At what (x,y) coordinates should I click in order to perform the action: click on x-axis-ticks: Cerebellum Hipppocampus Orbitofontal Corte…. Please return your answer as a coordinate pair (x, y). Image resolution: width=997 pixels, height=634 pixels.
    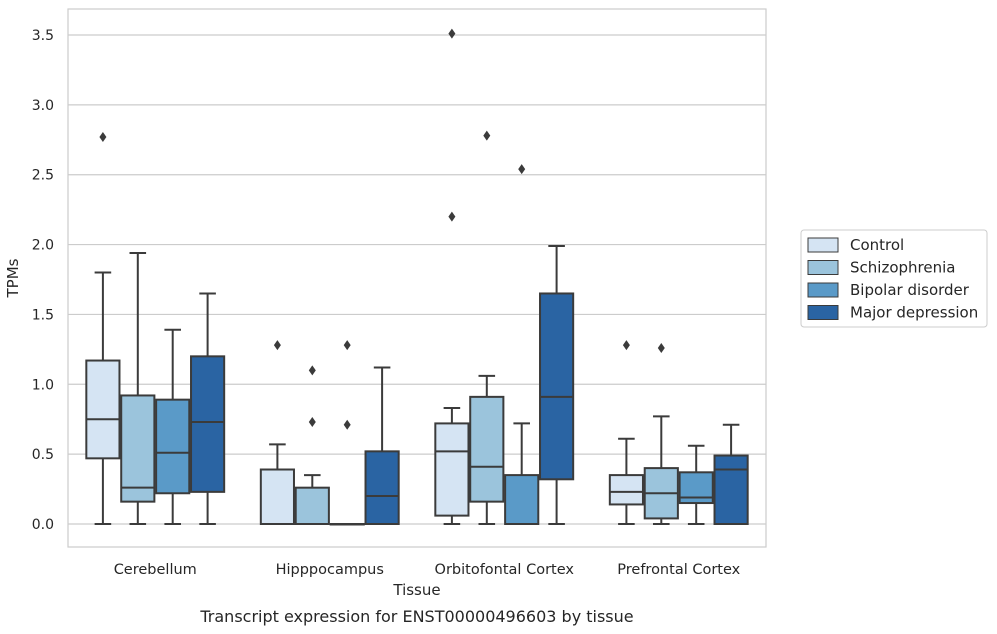
    Looking at the image, I should click on (427, 570).